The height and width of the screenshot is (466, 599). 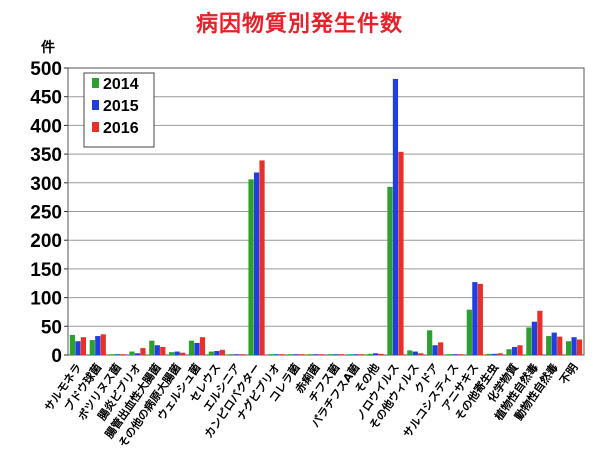 I want to click on y-axis-unit-label: 件, so click(x=48, y=47).